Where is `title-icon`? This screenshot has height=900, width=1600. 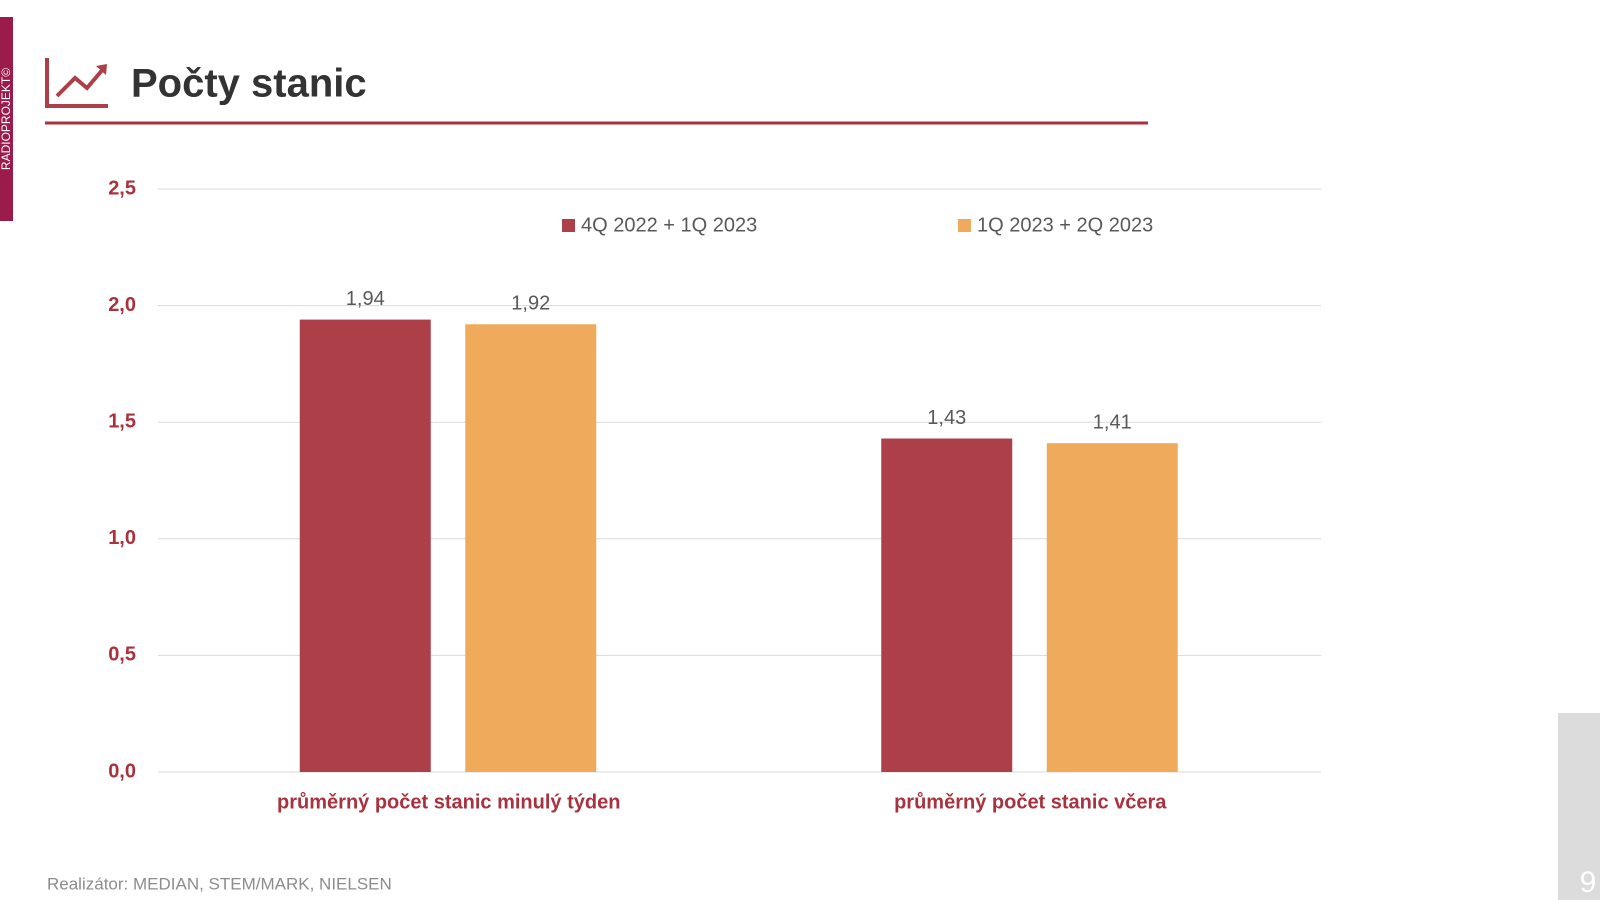 title-icon is located at coordinates (76, 83).